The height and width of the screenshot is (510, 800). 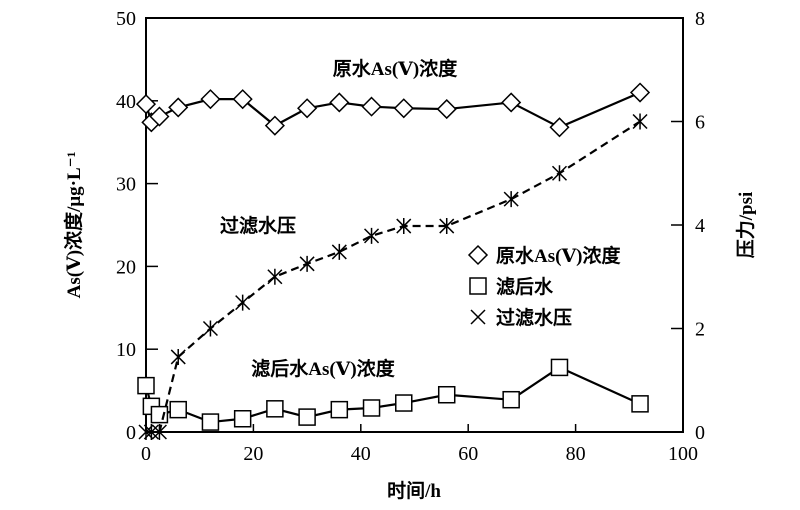 I want to click on y-right-tick-label: 2, so click(x=700, y=330).